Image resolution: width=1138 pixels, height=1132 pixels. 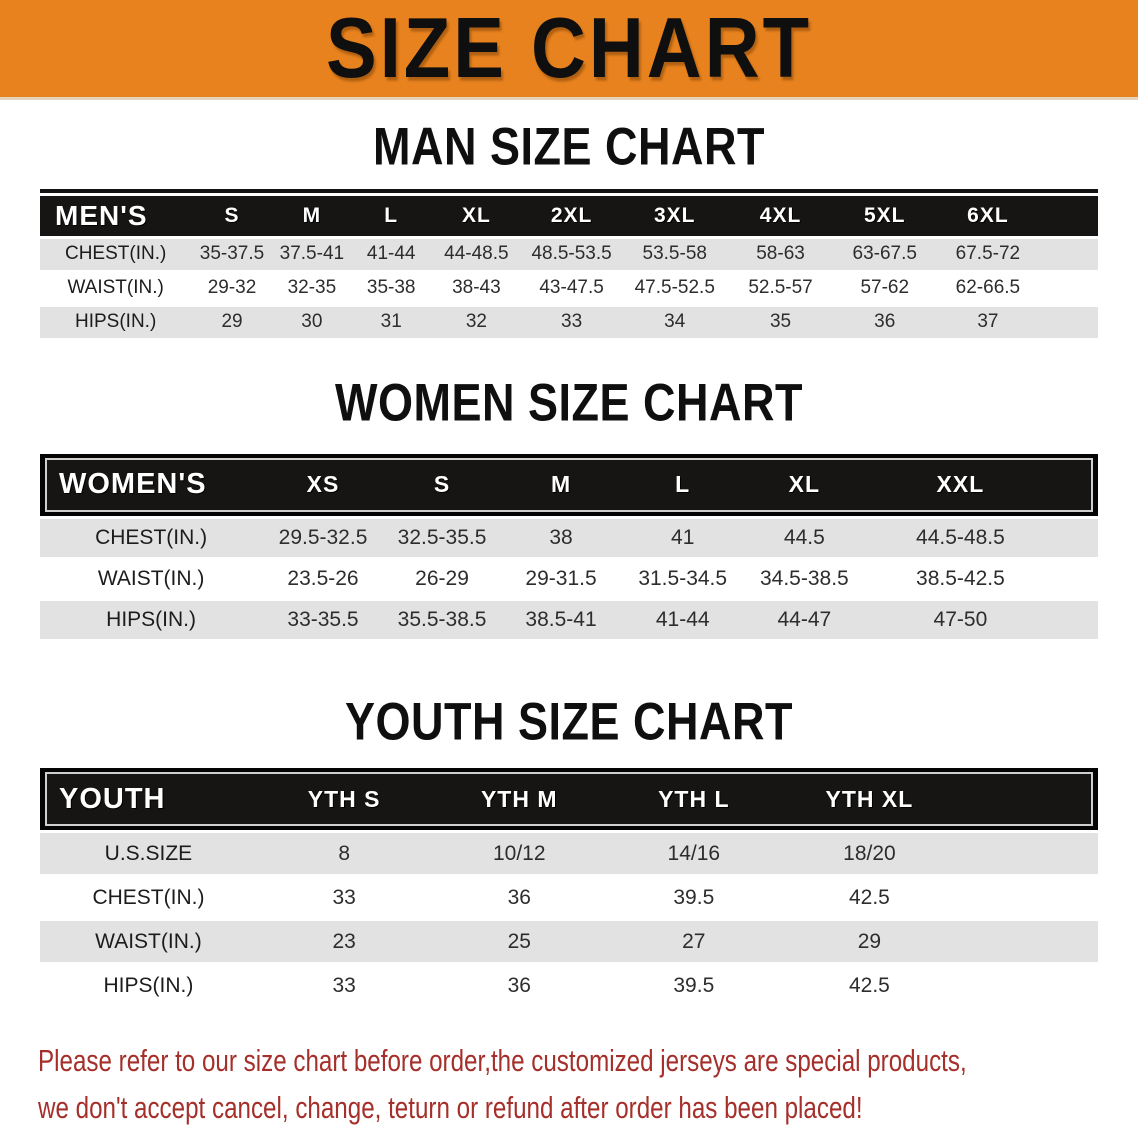 I want to click on size-value-cell: 52.5-57, so click(x=780, y=288).